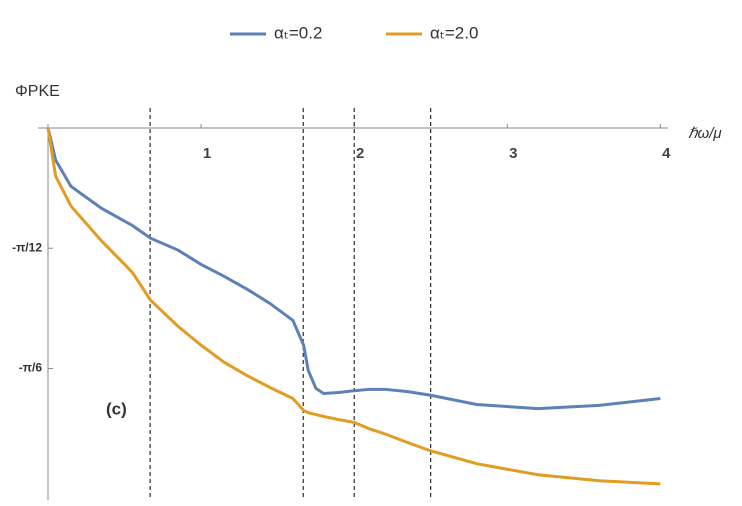 The width and height of the screenshot is (742, 506). Describe the element at coordinates (207, 153) in the screenshot. I see `x-tick-label: 1` at that location.